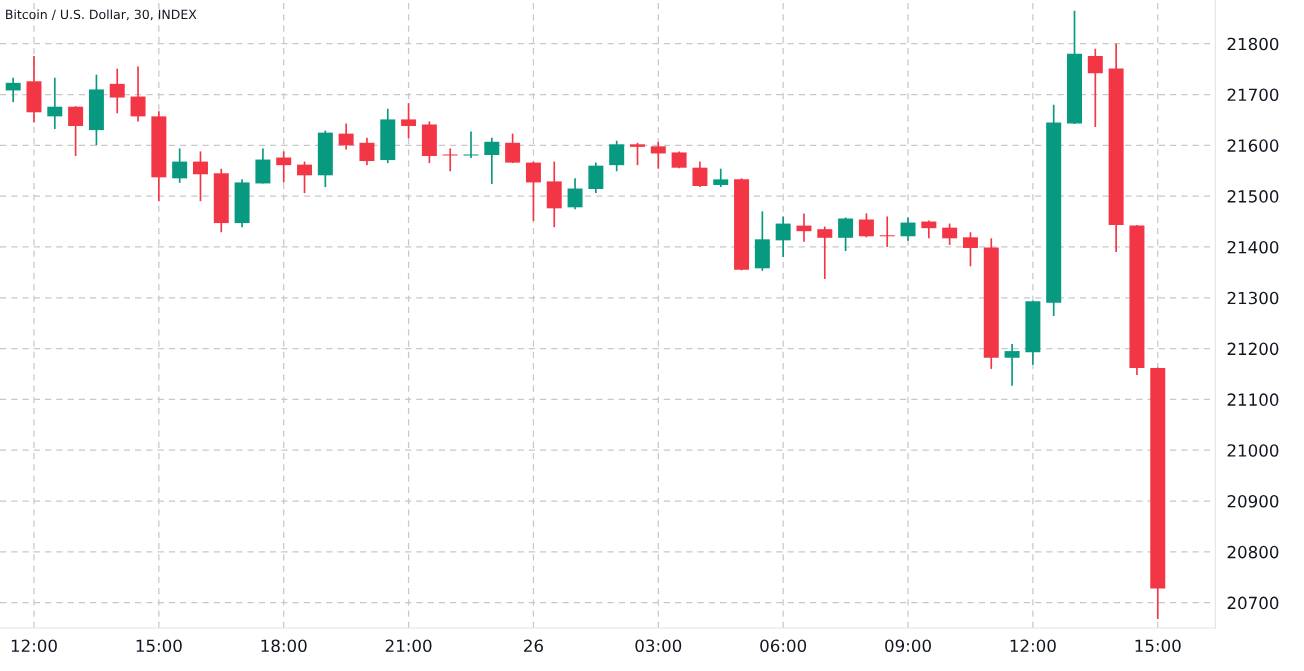  What do you see at coordinates (658, 646) in the screenshot?
I see `x-tick-label: 03:00` at bounding box center [658, 646].